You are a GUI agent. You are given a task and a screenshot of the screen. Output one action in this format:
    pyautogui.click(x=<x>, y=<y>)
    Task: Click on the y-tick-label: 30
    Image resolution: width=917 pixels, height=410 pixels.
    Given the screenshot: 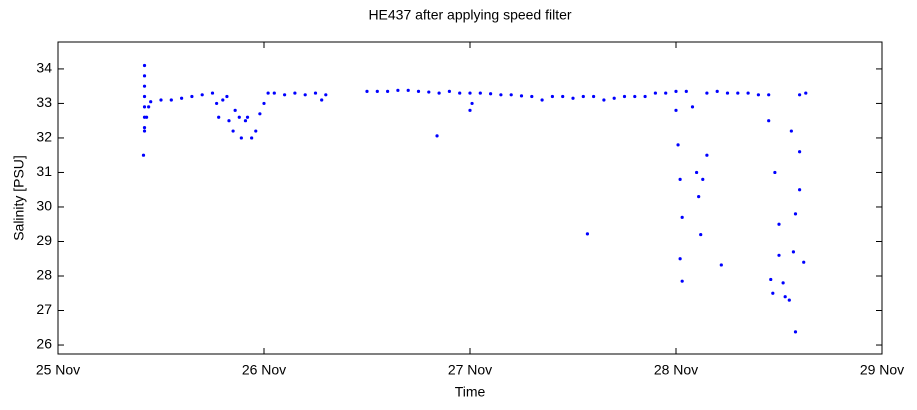 What is the action you would take?
    pyautogui.click(x=44, y=206)
    